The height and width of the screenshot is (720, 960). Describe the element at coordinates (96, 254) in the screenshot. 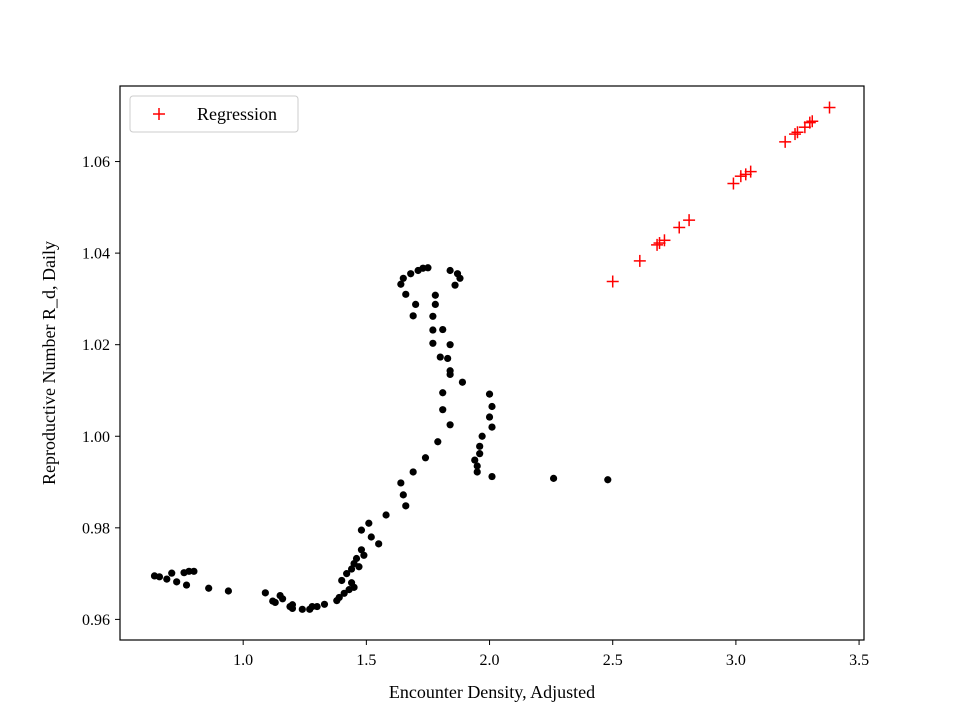

I see `y-tick-label: 1.04` at that location.